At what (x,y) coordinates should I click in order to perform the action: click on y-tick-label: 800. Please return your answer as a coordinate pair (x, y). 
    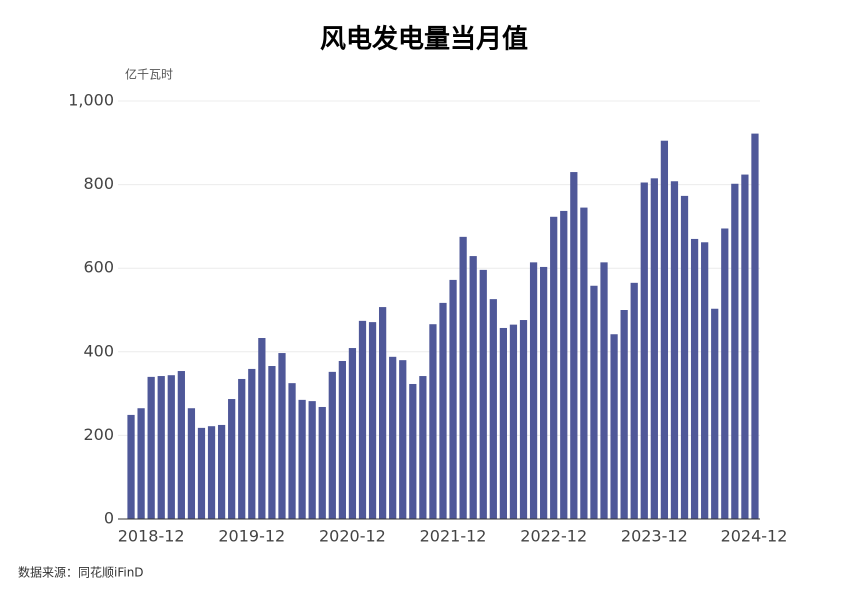
    Looking at the image, I should click on (98, 183).